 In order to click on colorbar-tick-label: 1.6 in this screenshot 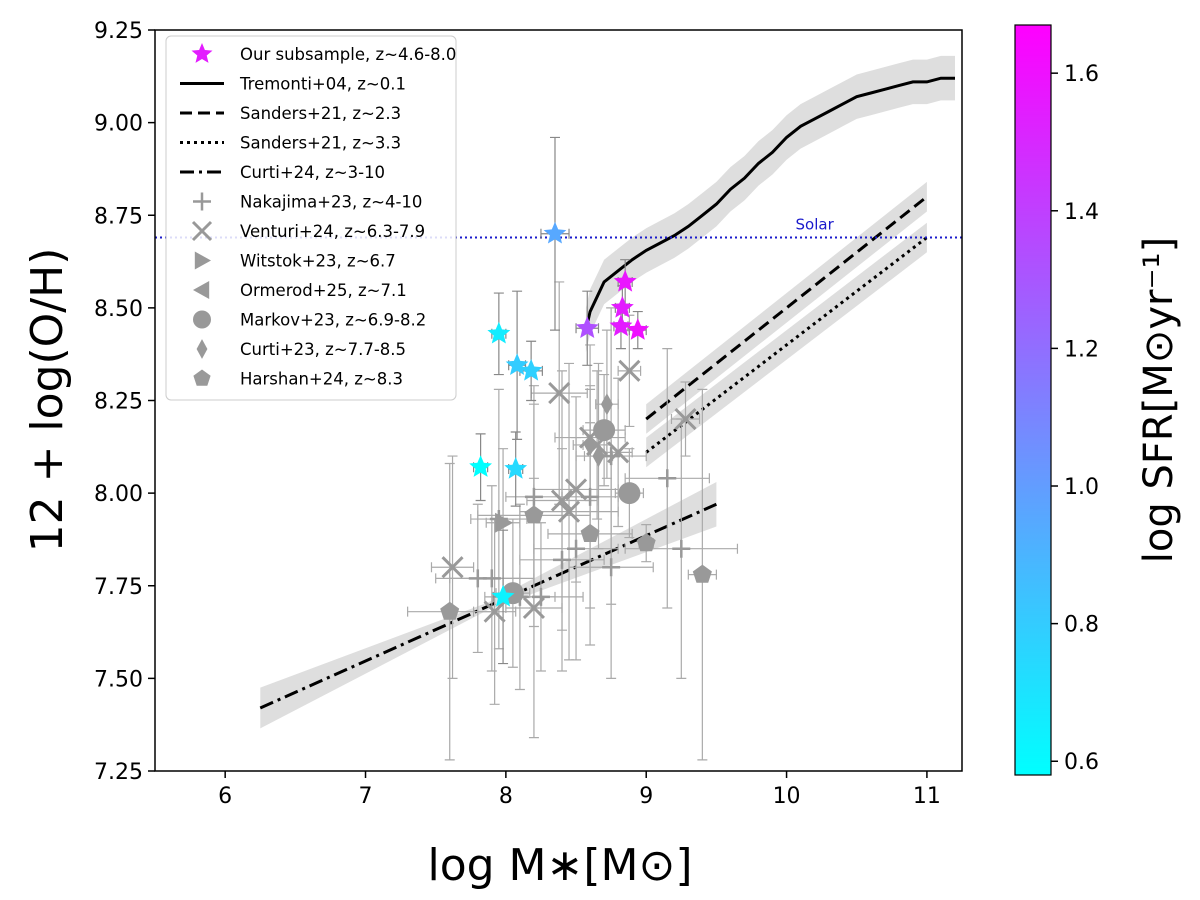, I will do `click(1081, 74)`.